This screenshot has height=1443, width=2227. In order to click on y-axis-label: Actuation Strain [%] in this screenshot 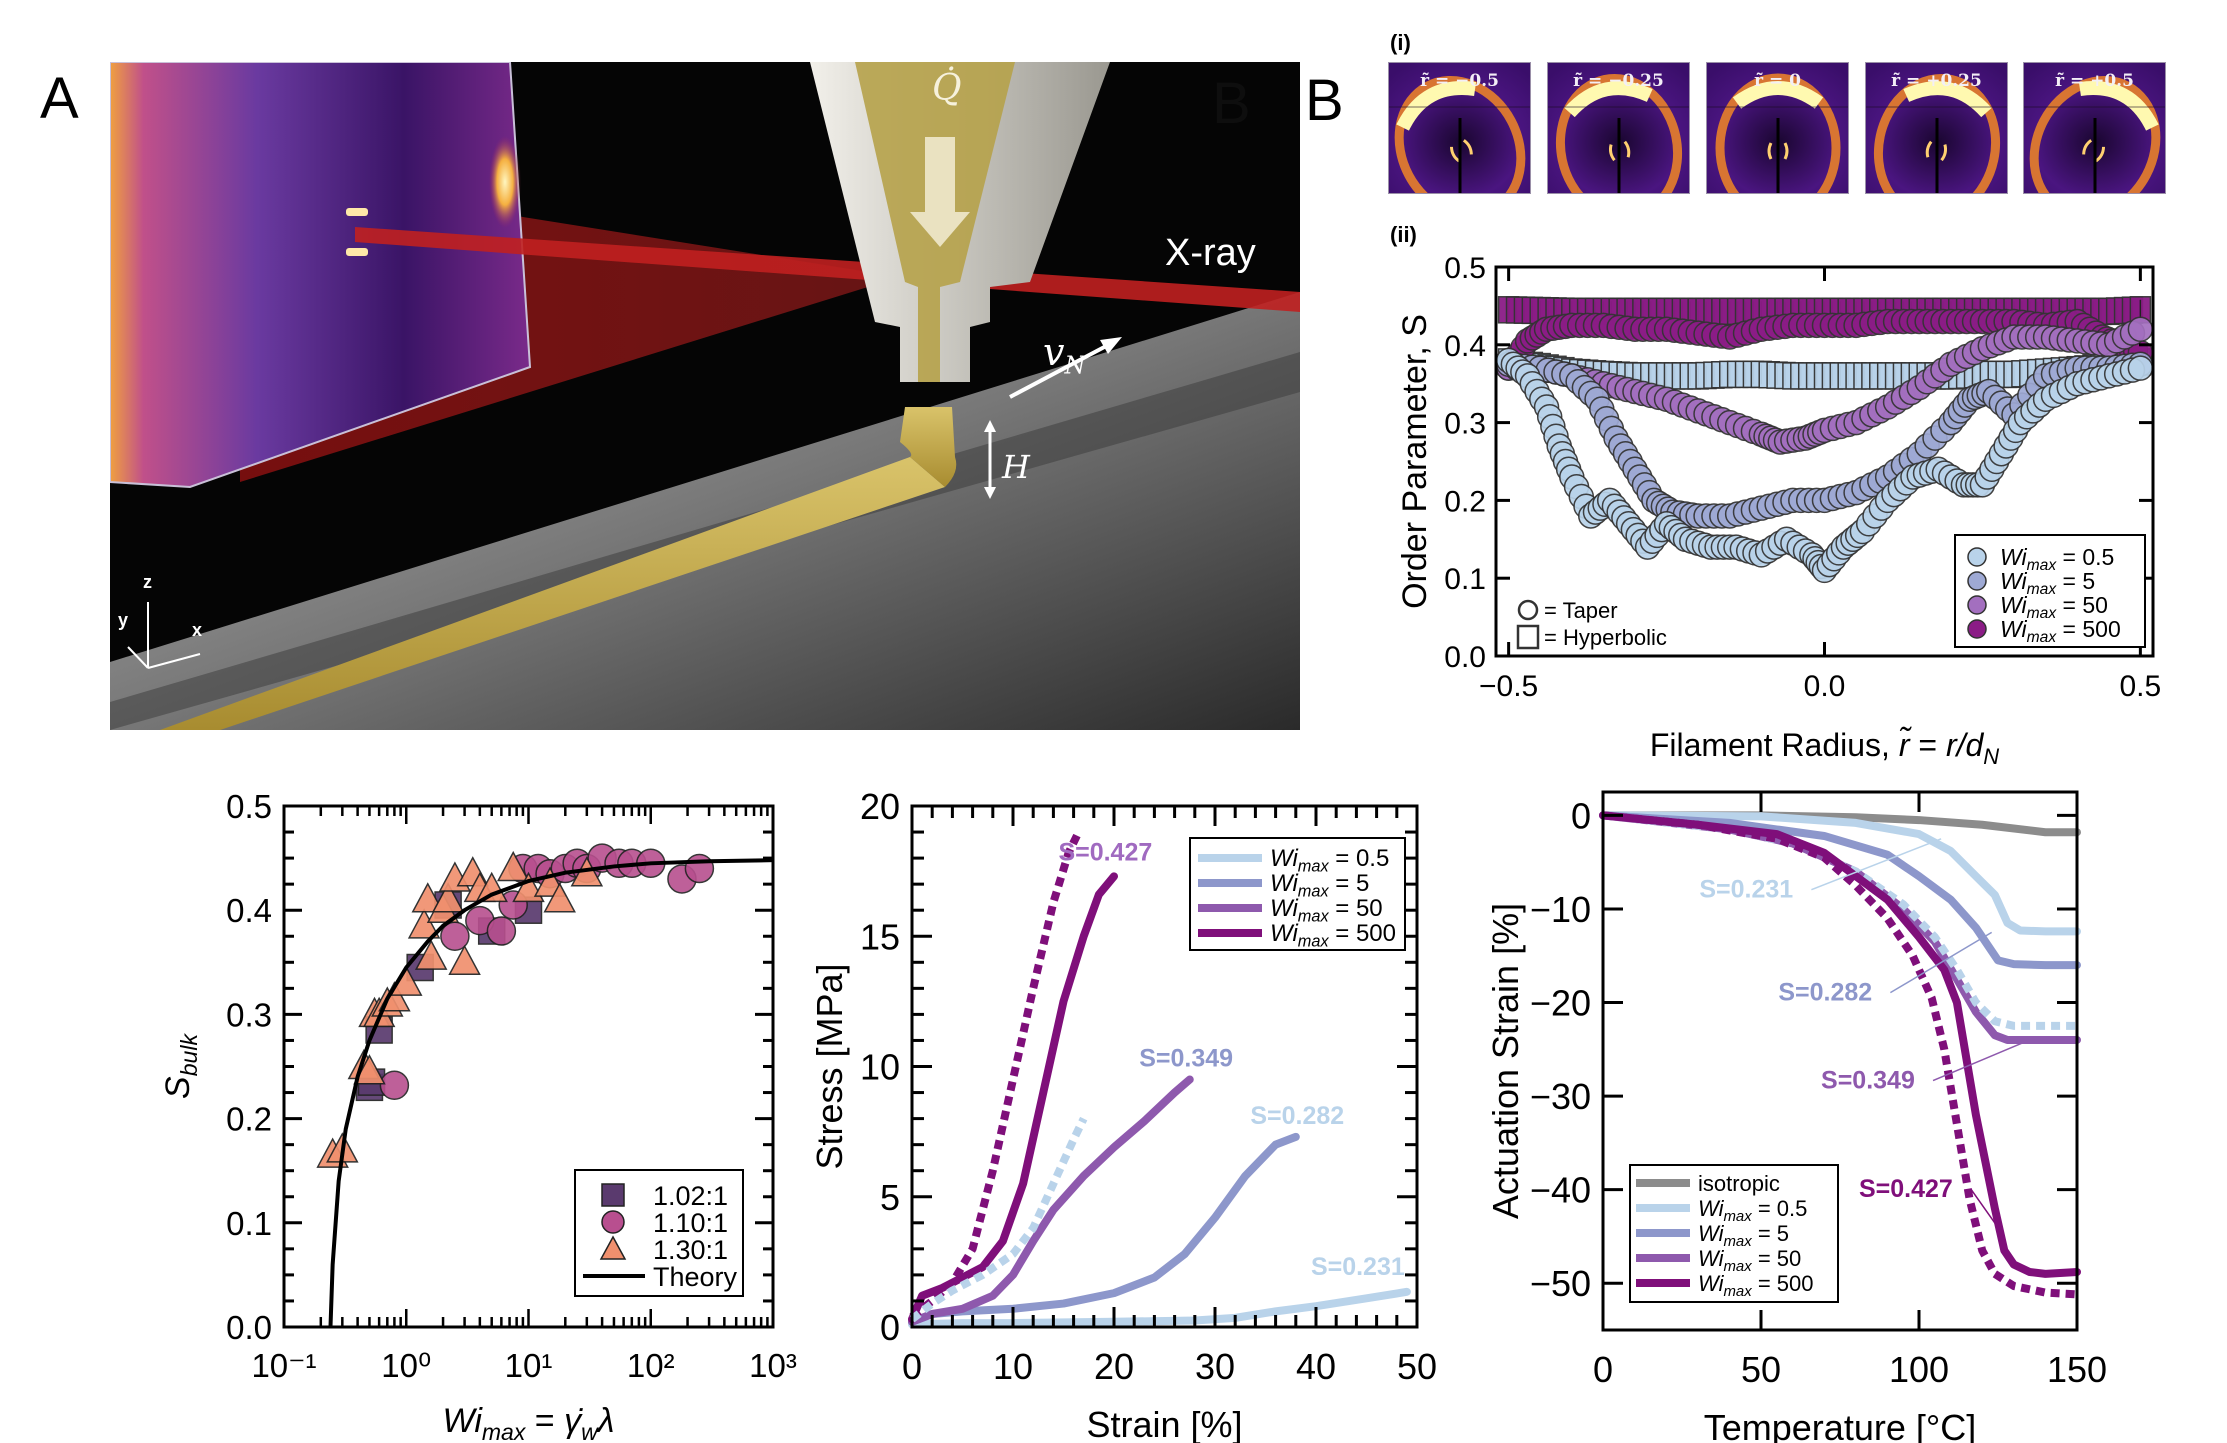, I will do `click(1505, 1061)`.